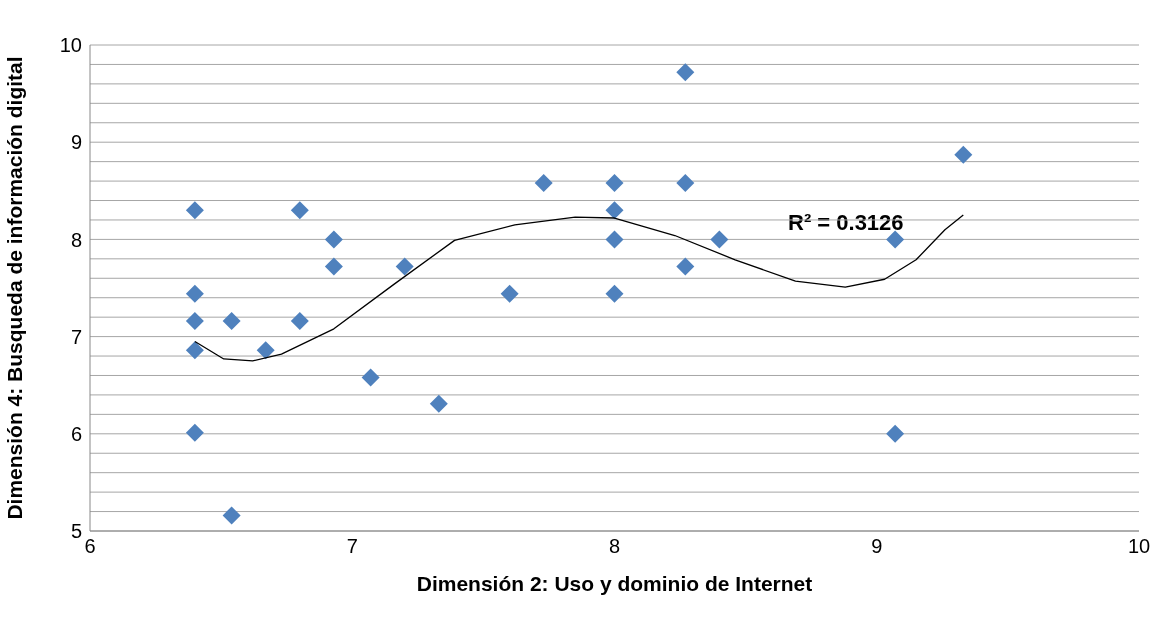  What do you see at coordinates (76, 142) in the screenshot?
I see `y-tick-label: 9` at bounding box center [76, 142].